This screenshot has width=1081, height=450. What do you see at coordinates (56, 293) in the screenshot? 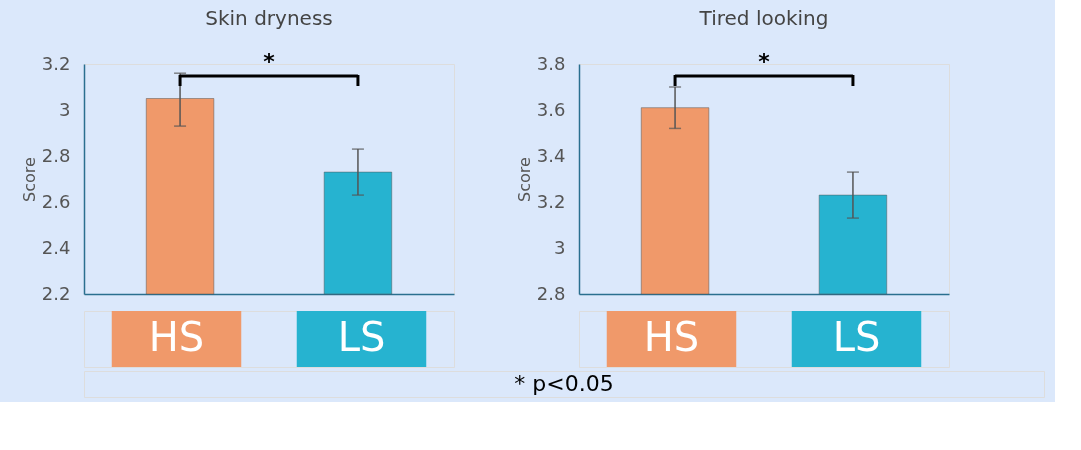
I see `y-tick-label: 2.2` at bounding box center [56, 293].